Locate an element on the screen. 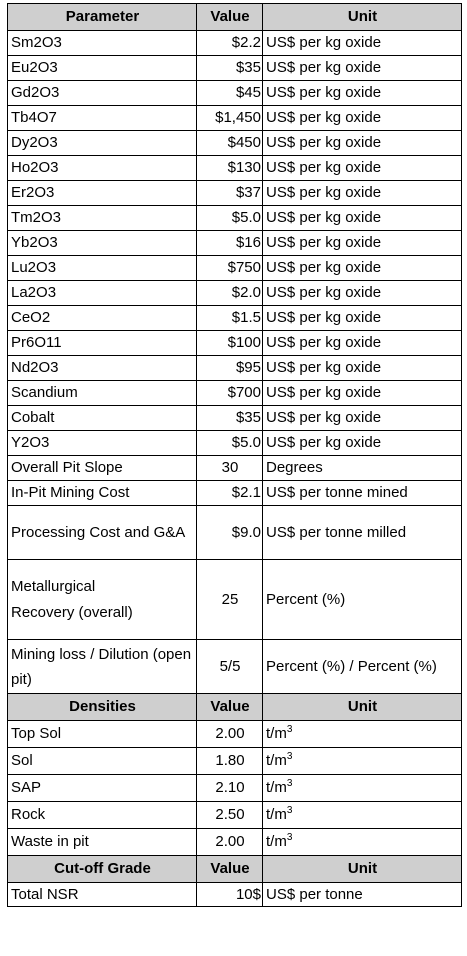 The width and height of the screenshot is (467, 956). parameter-cell: Pr6O11 is located at coordinates (102, 343).